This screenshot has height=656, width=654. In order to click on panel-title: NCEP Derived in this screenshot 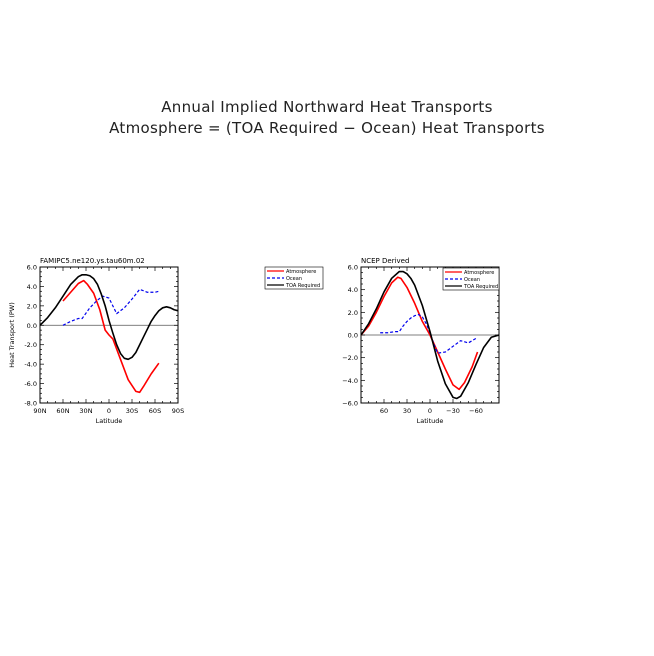, I will do `click(385, 261)`.